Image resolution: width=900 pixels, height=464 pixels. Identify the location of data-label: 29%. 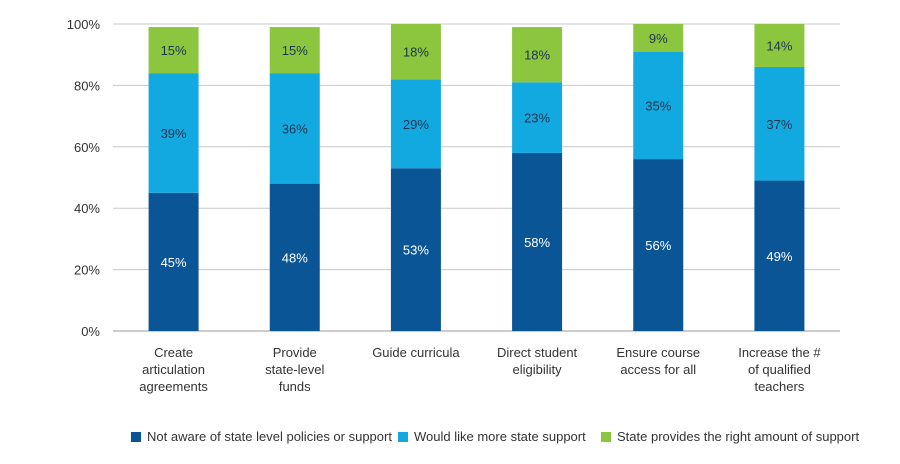
(416, 124).